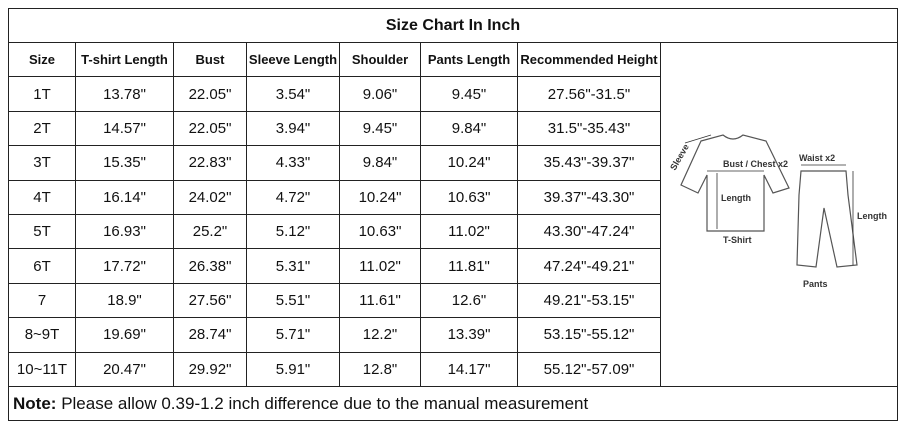  I want to click on cell: 5.51", so click(293, 300).